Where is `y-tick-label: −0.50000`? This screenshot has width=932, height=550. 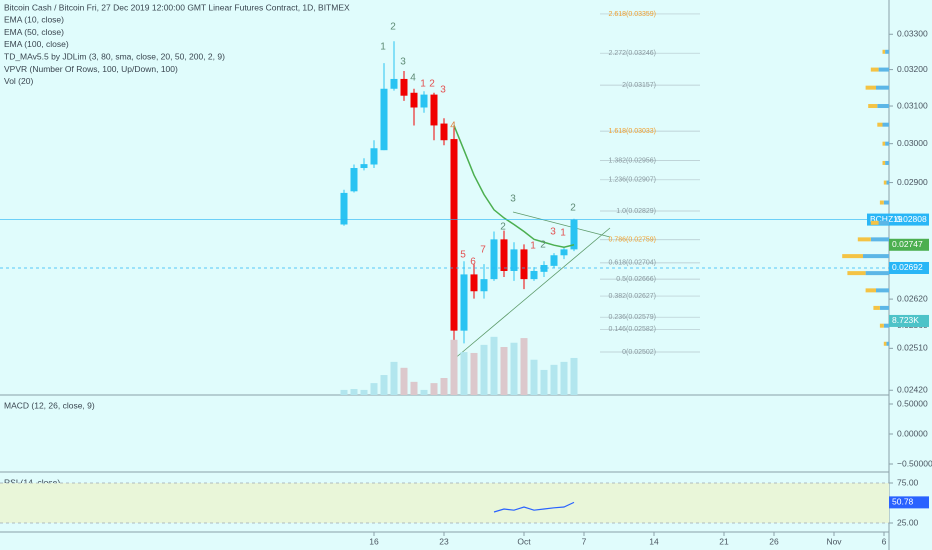 y-tick-label: −0.50000 is located at coordinates (914, 463).